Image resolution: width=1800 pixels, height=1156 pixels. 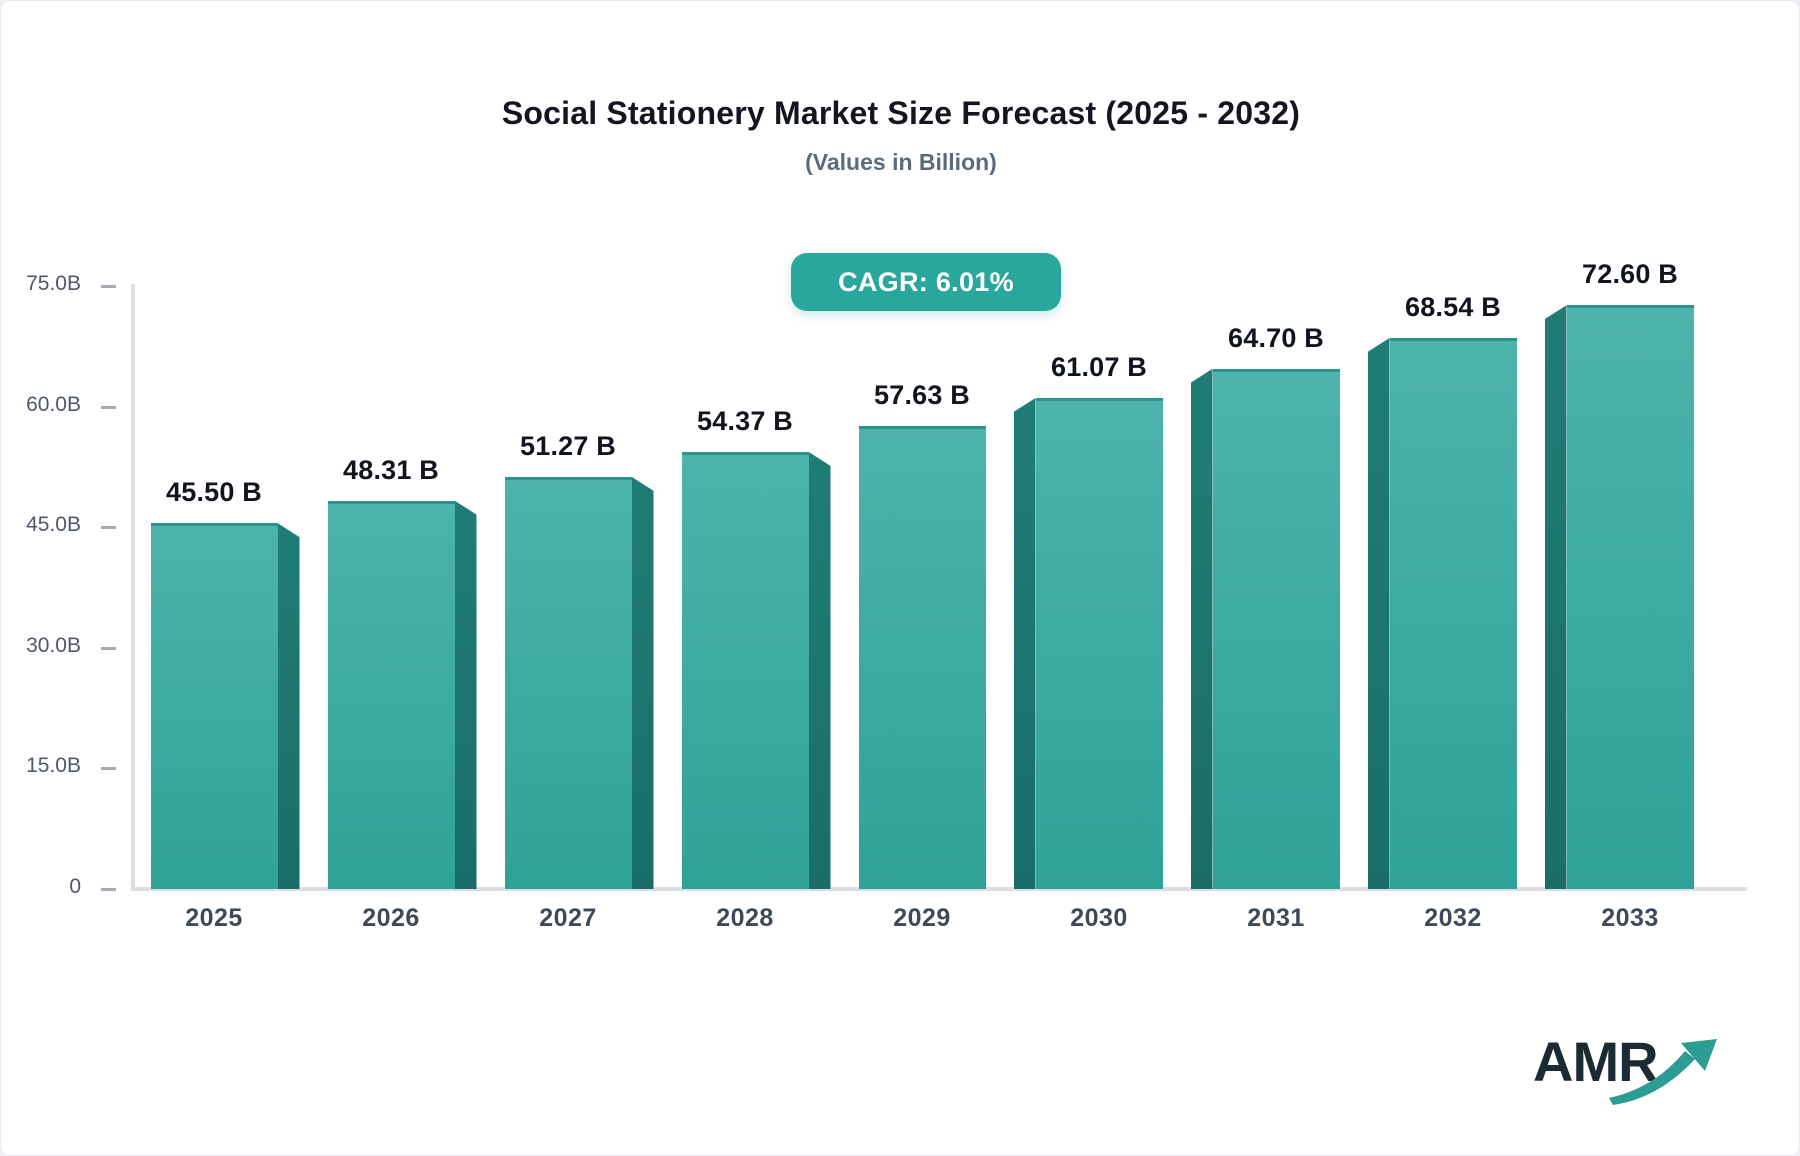 What do you see at coordinates (1099, 366) in the screenshot?
I see `bar-value-label: 61.07 B` at bounding box center [1099, 366].